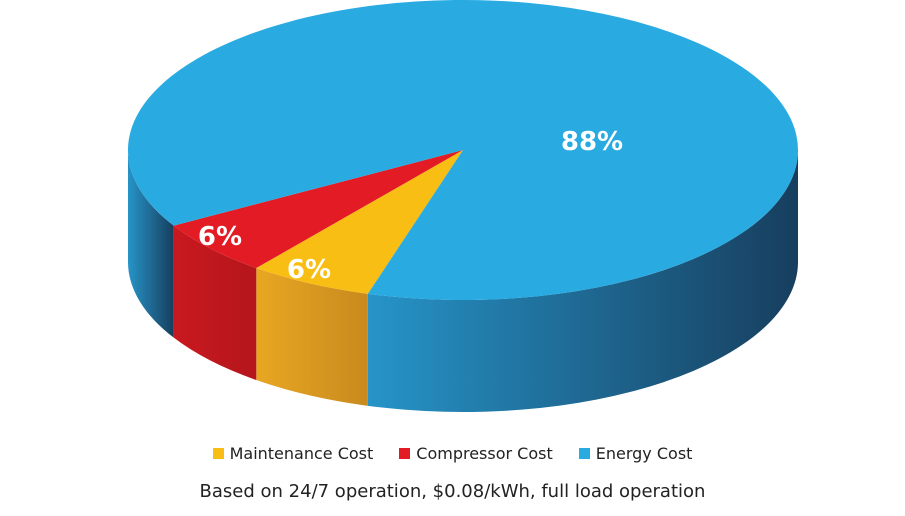  Describe the element at coordinates (484, 453) in the screenshot. I see `legend-label-compressor: Compressor Cost` at that location.